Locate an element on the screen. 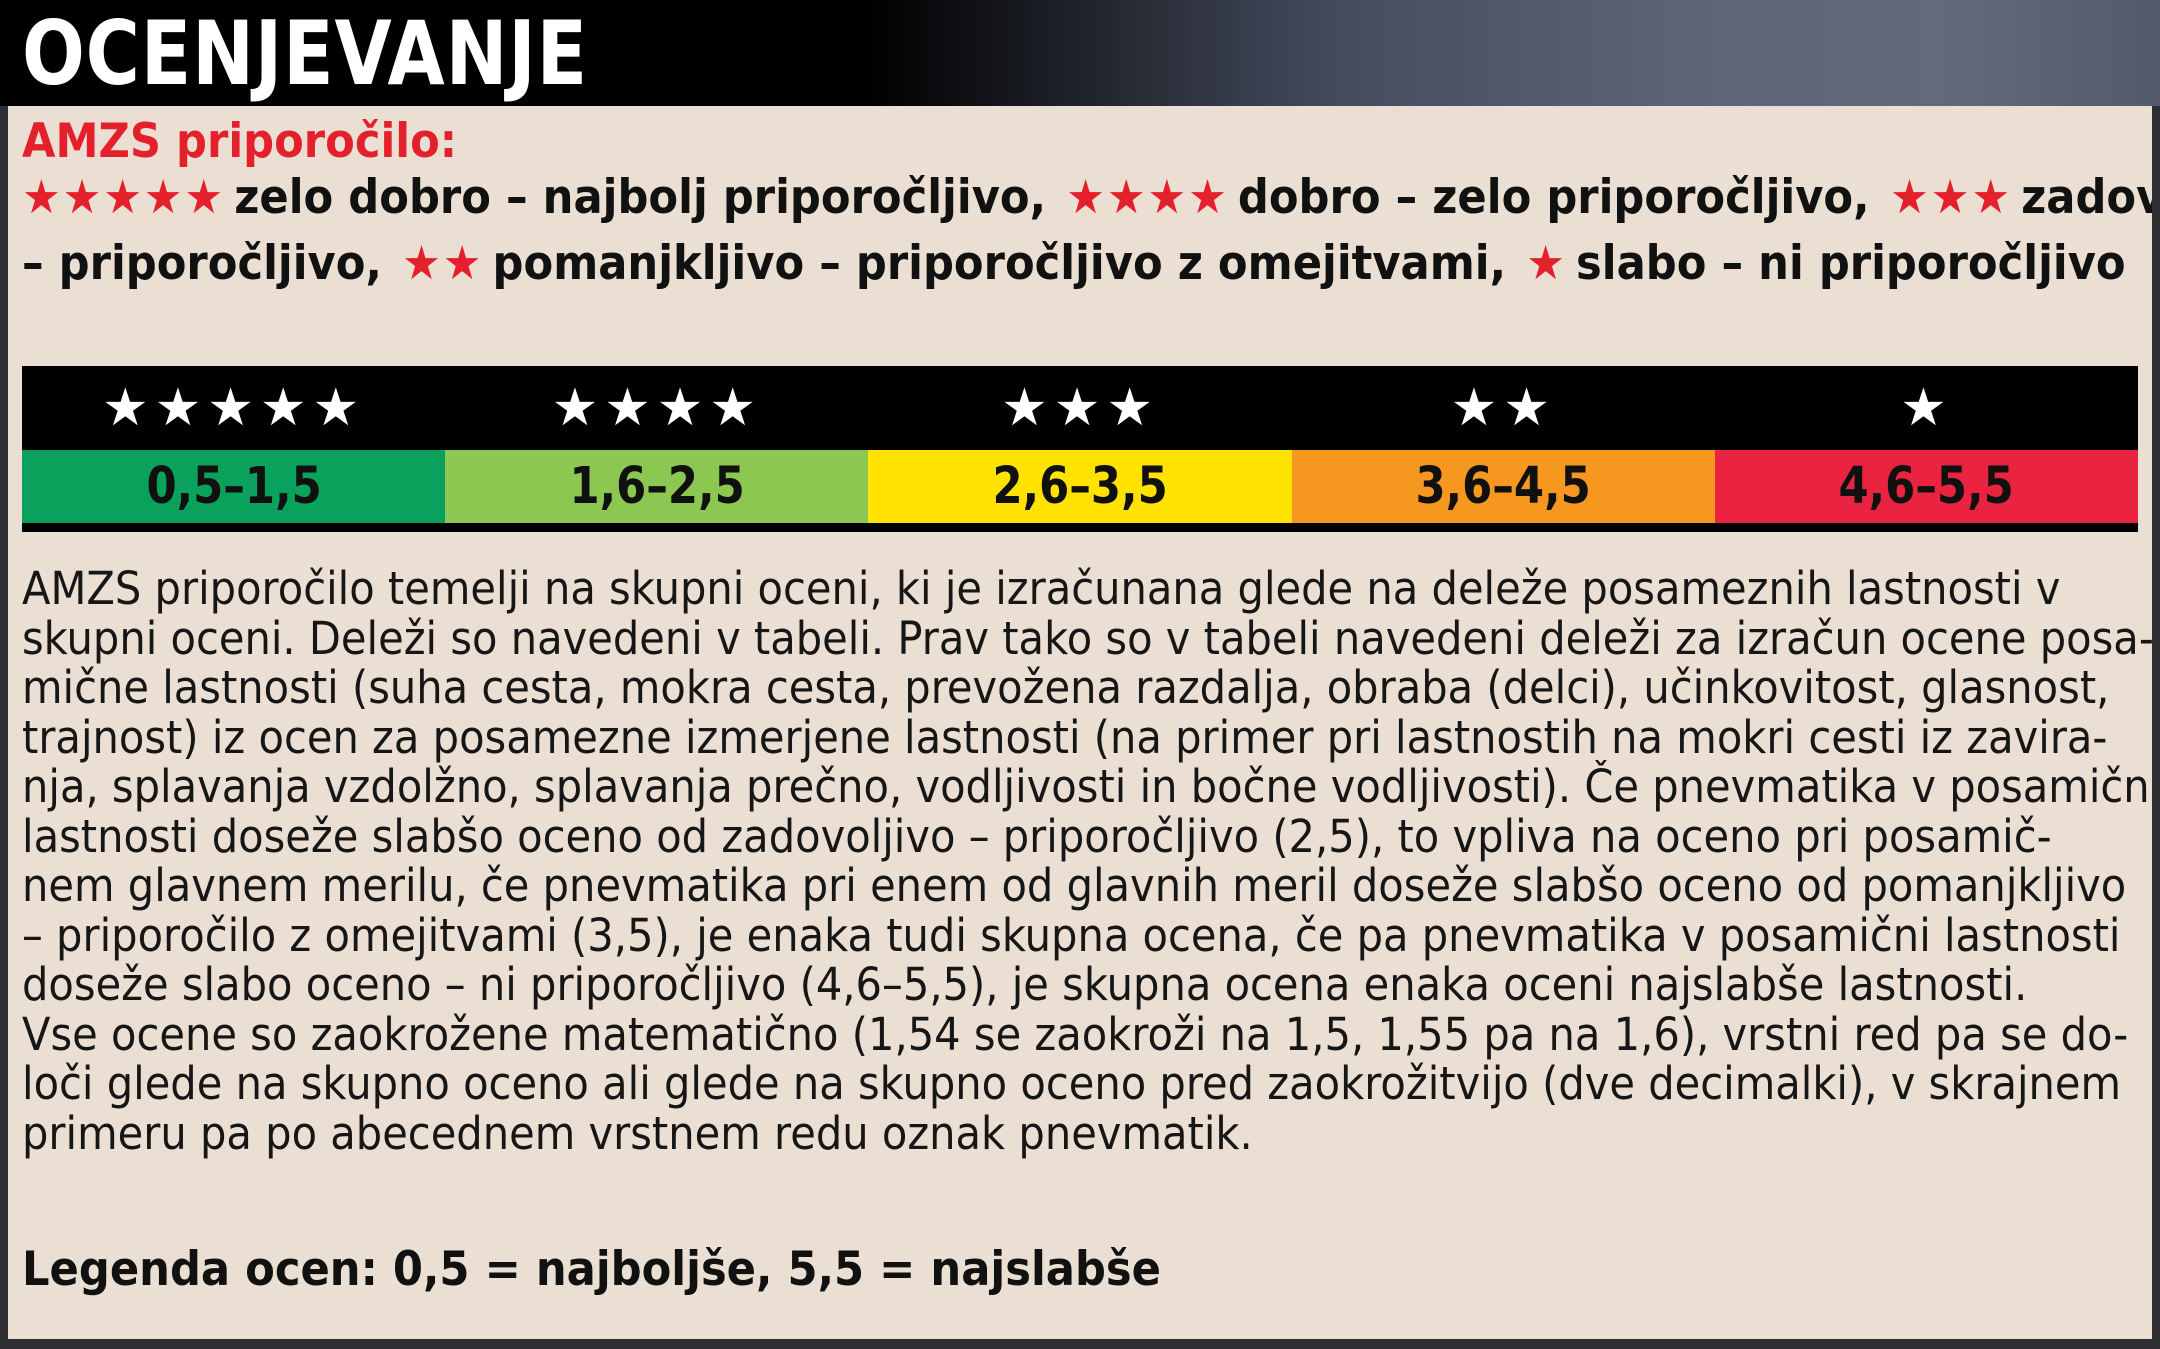 This screenshot has width=2160, height=1349. three-star-label-part2: – priporočljivo, is located at coordinates (202, 263).